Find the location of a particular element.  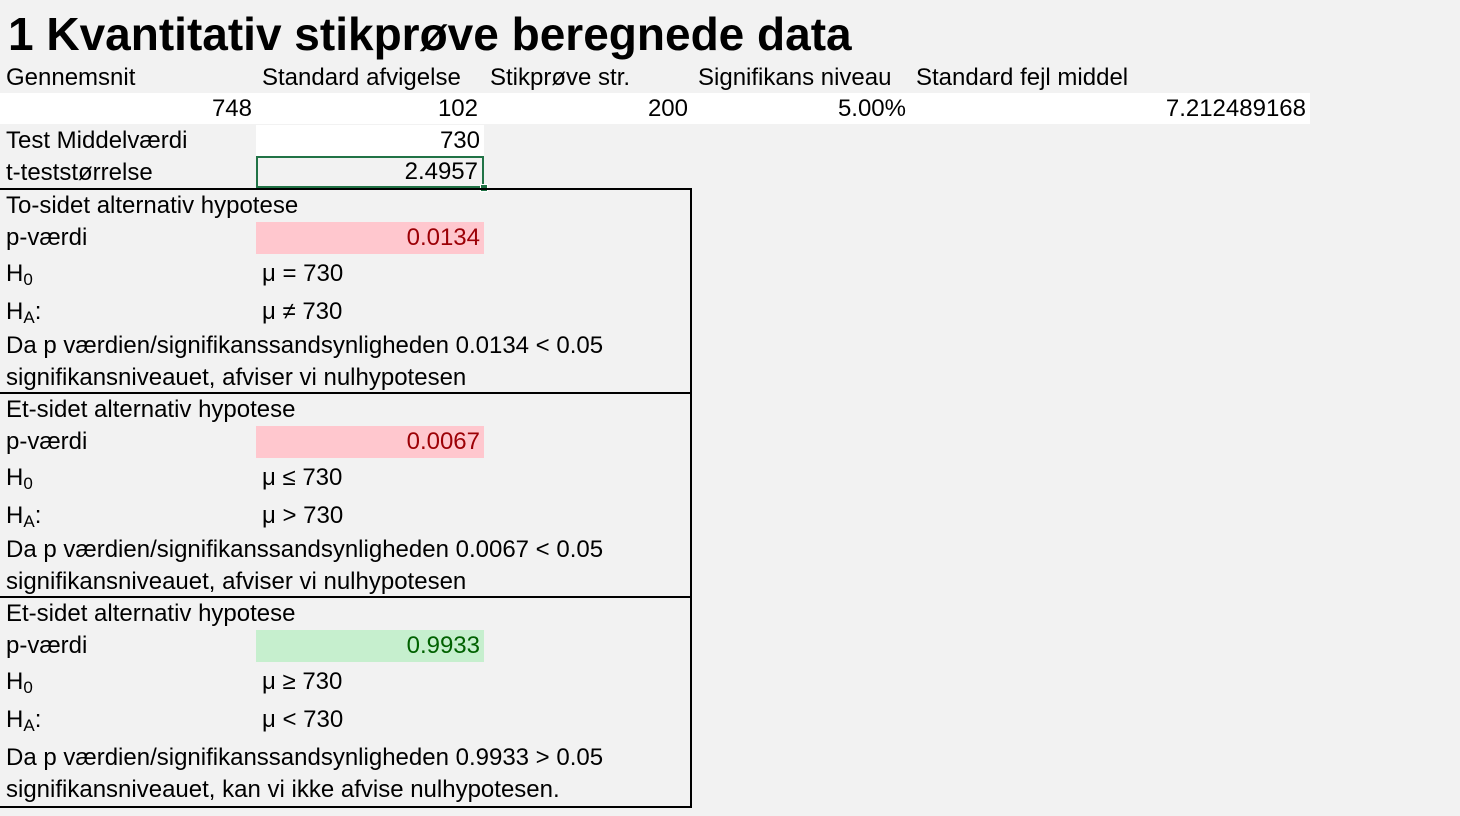

p-value-two-sided: 0.0134 is located at coordinates (370, 238).